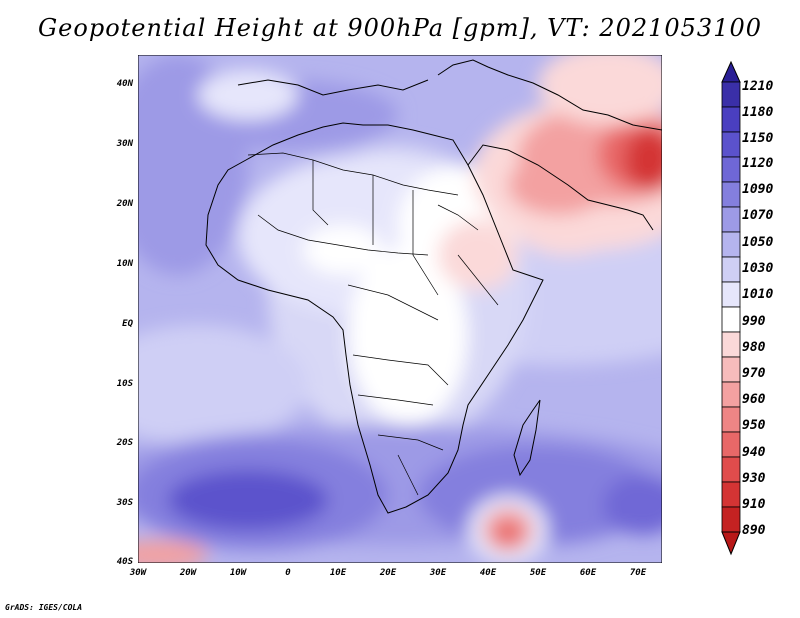 The width and height of the screenshot is (800, 618). What do you see at coordinates (124, 84) in the screenshot?
I see `y-tick-label: 40N` at bounding box center [124, 84].